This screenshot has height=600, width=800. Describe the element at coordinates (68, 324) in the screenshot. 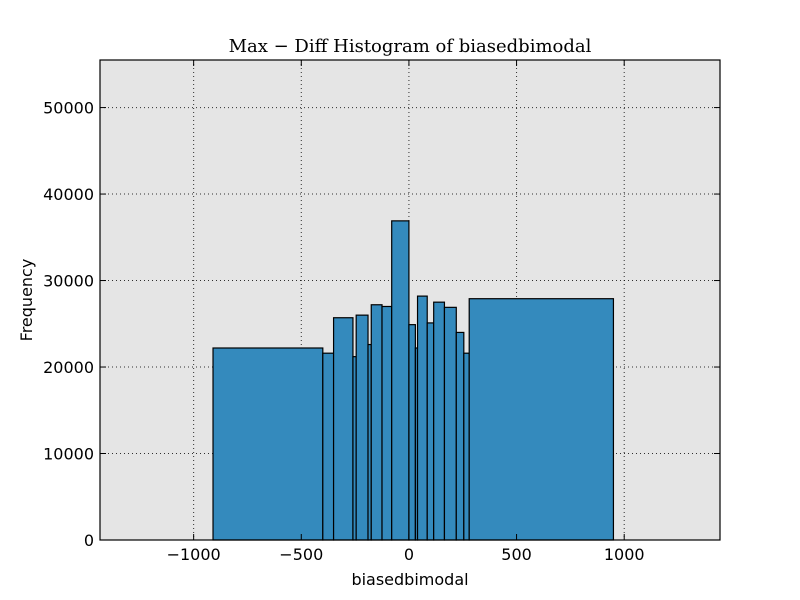

I see `y-tick-labels: 0 10000 20000 30000 40000 50000` at that location.